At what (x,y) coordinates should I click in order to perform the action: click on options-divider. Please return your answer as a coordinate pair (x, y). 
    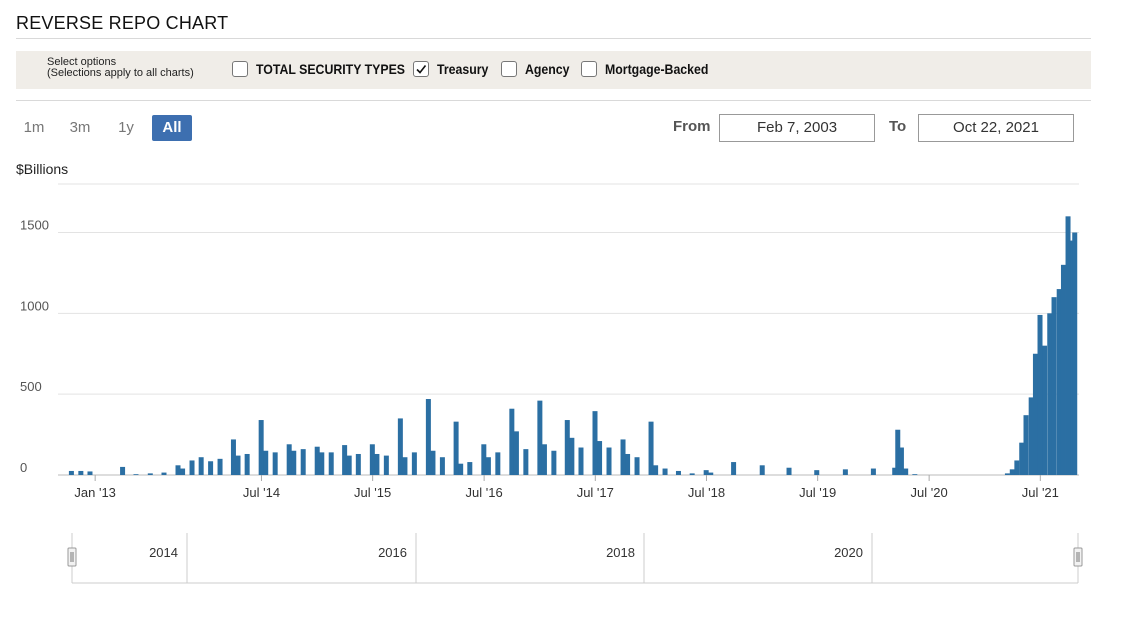
    Looking at the image, I should click on (553, 100).